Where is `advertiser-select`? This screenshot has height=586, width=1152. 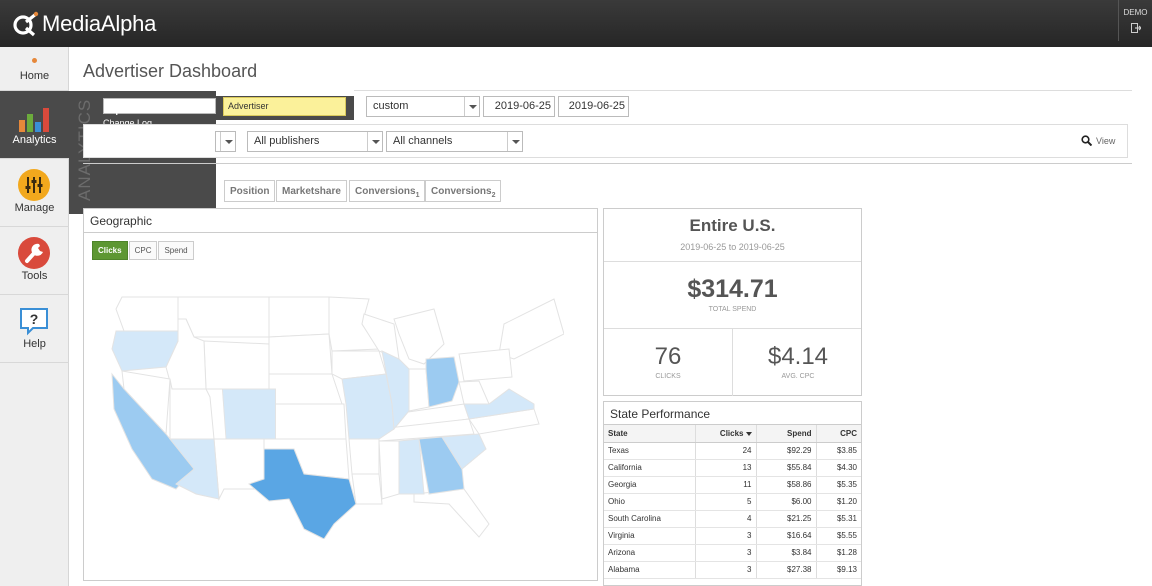
advertiser-select is located at coordinates (225, 141).